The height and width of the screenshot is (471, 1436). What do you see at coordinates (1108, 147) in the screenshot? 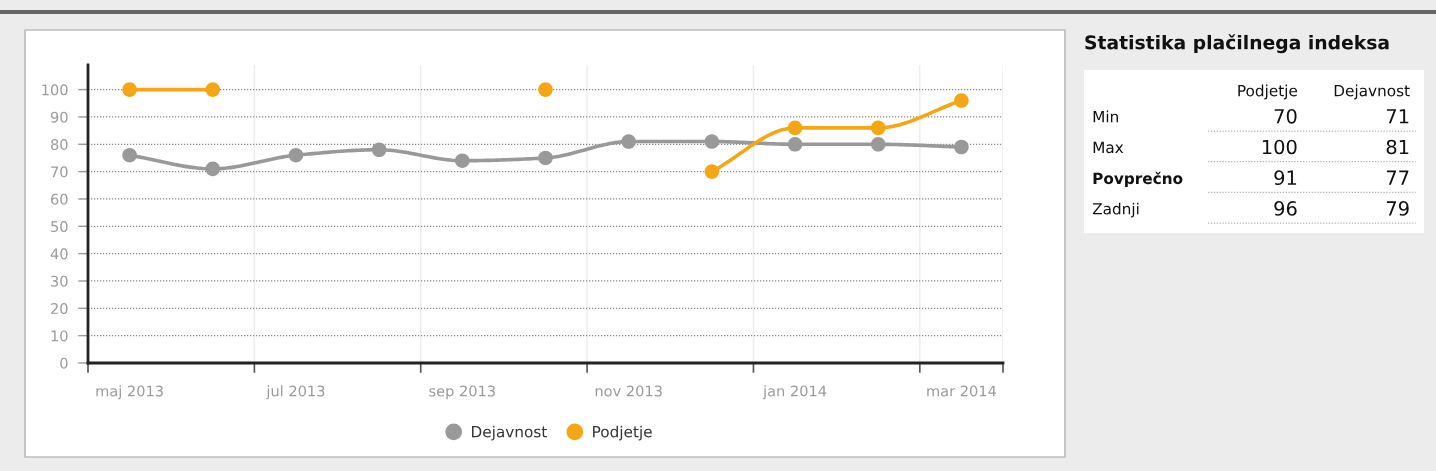
I see `category-label: Max` at bounding box center [1108, 147].